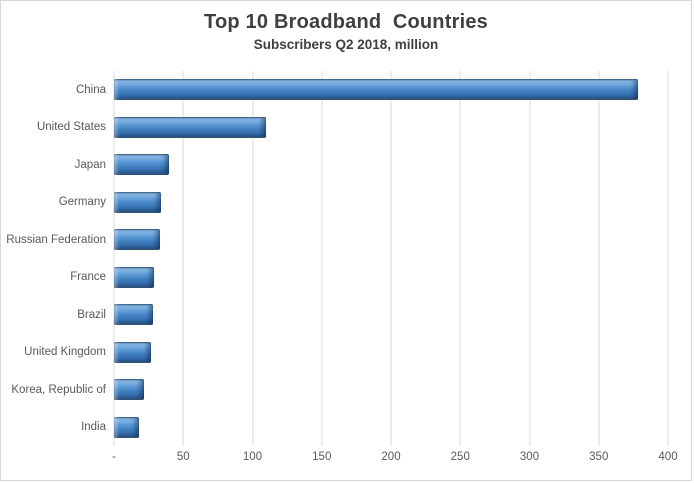 This screenshot has width=694, height=483. I want to click on x-tick-label: 150, so click(322, 457).